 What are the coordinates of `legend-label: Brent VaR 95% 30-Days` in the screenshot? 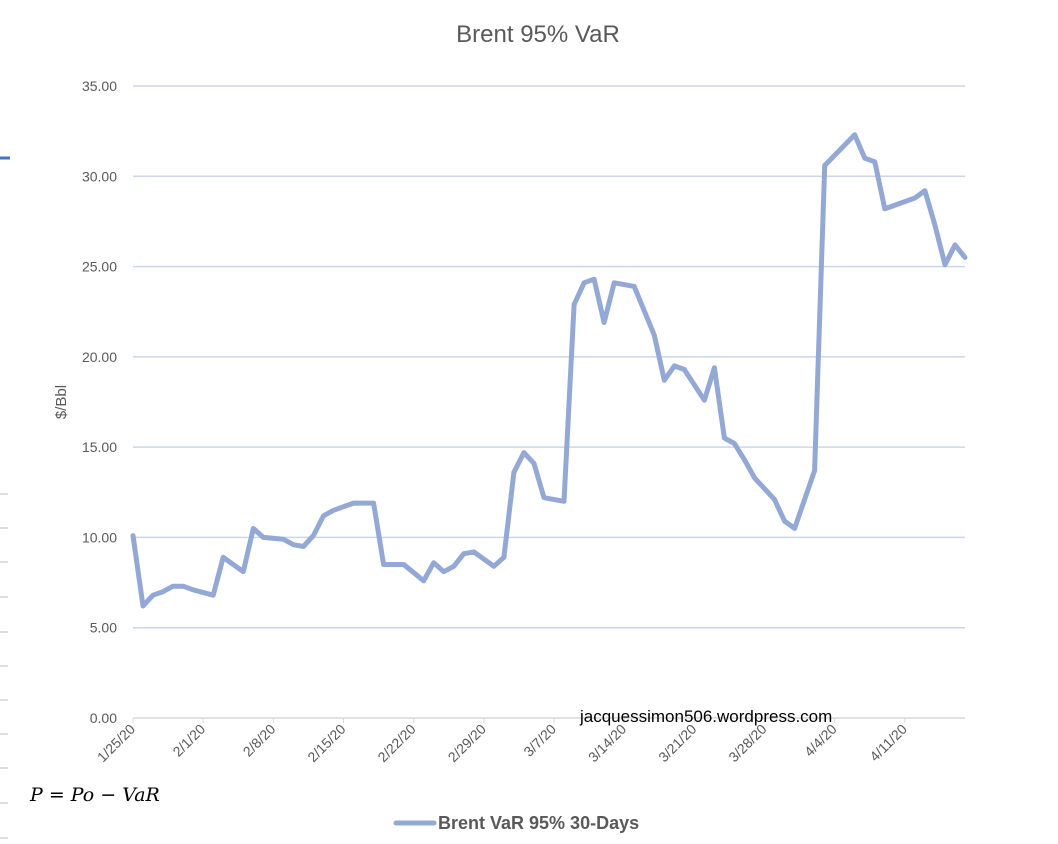 It's located at (538, 823).